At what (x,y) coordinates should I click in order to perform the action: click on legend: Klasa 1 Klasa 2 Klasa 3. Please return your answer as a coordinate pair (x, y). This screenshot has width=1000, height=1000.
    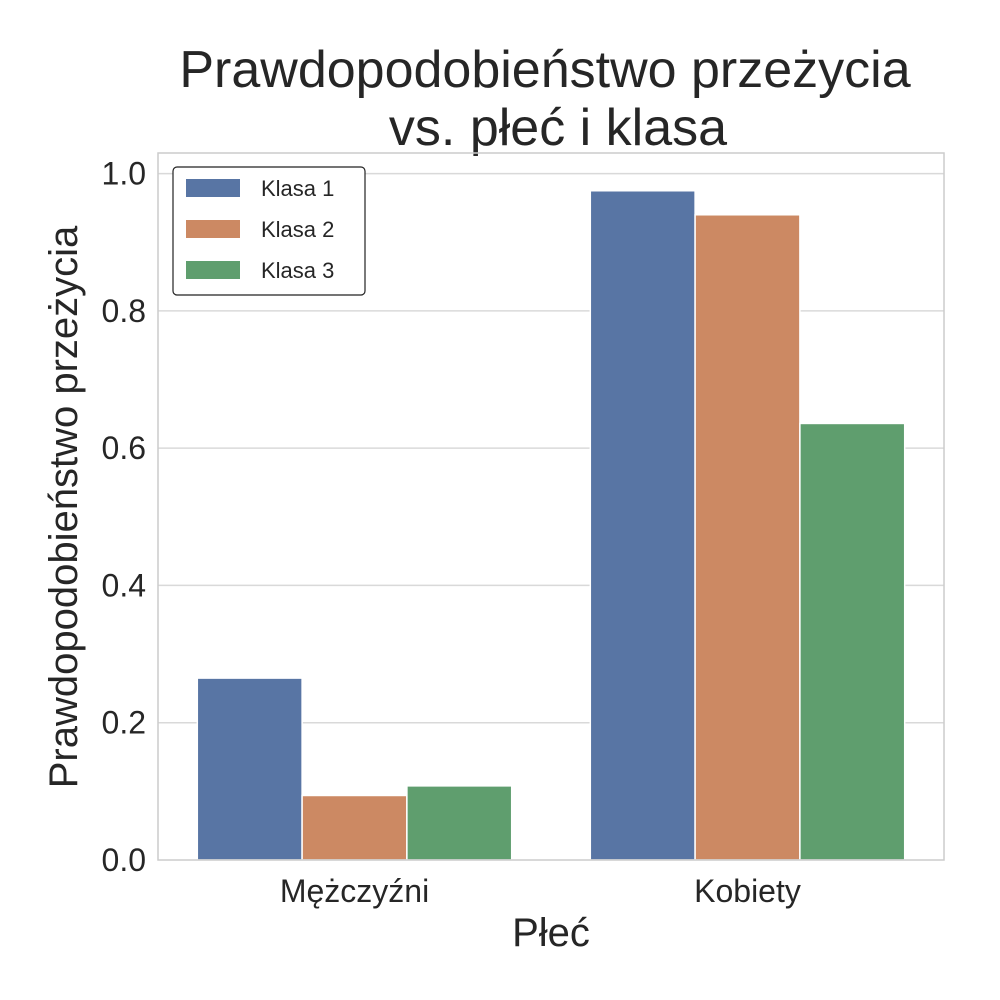
    Looking at the image, I should click on (269, 231).